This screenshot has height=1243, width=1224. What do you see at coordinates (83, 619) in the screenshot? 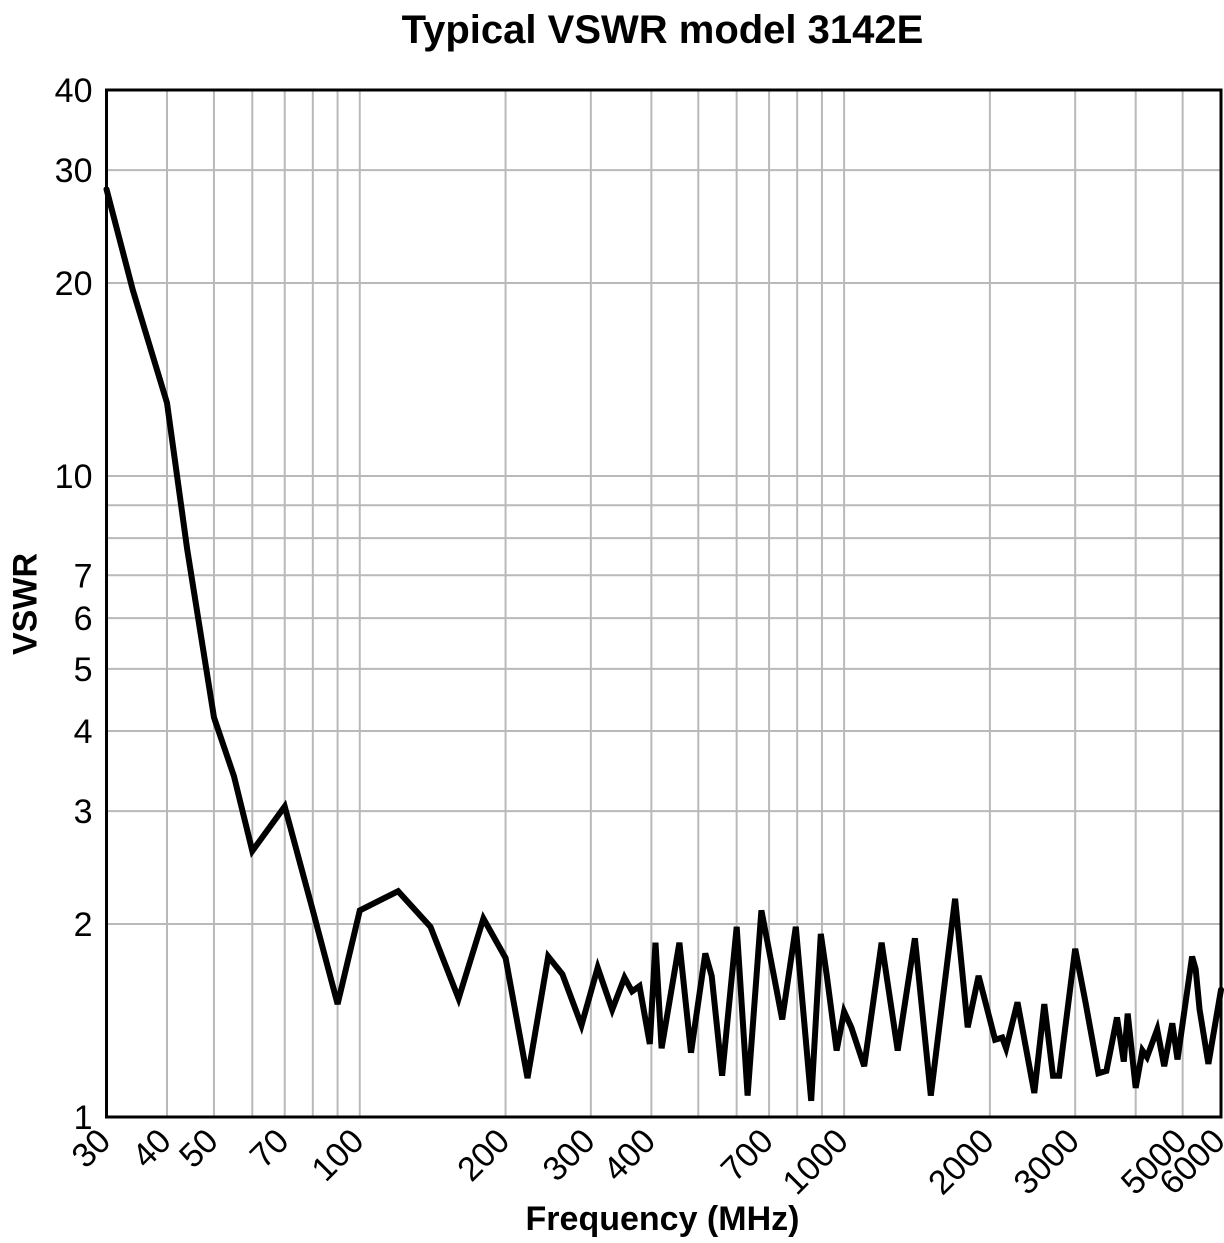
I see `y-tick-label: 6` at bounding box center [83, 619].